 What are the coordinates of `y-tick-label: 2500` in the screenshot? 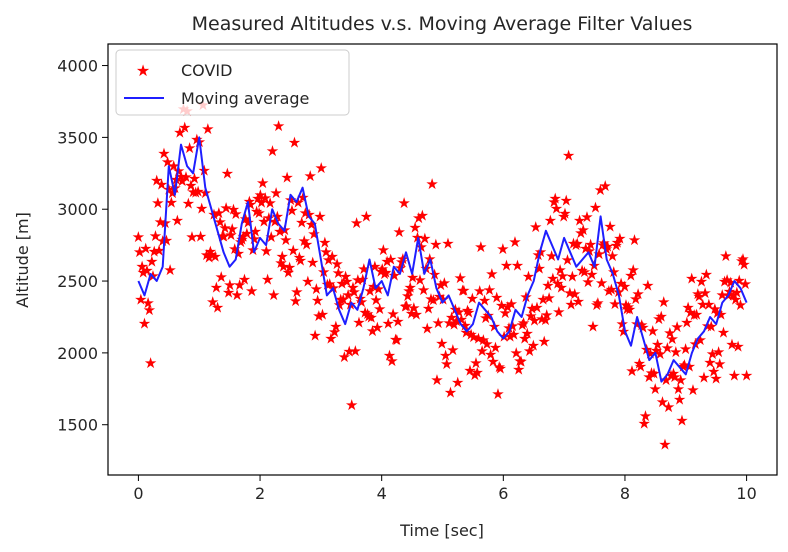 It's located at (77, 281).